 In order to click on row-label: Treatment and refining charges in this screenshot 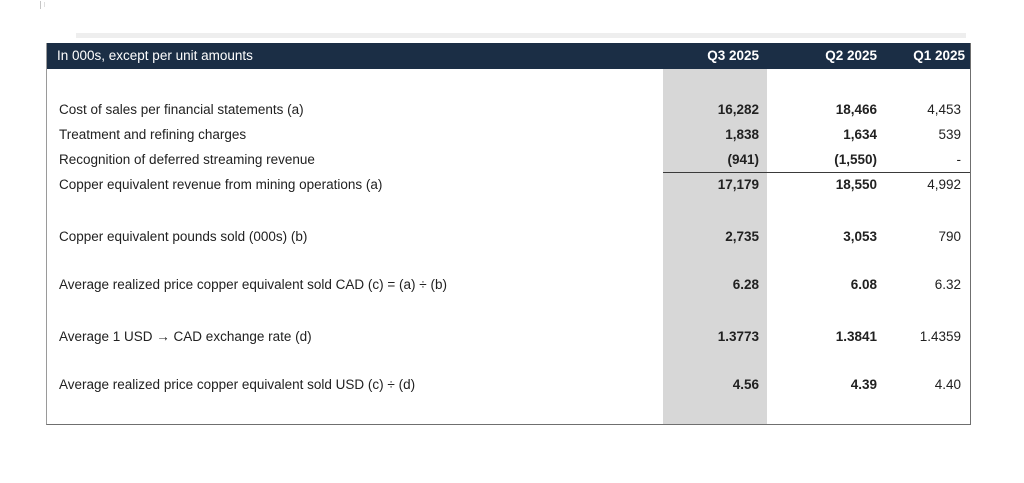, I will do `click(153, 134)`.